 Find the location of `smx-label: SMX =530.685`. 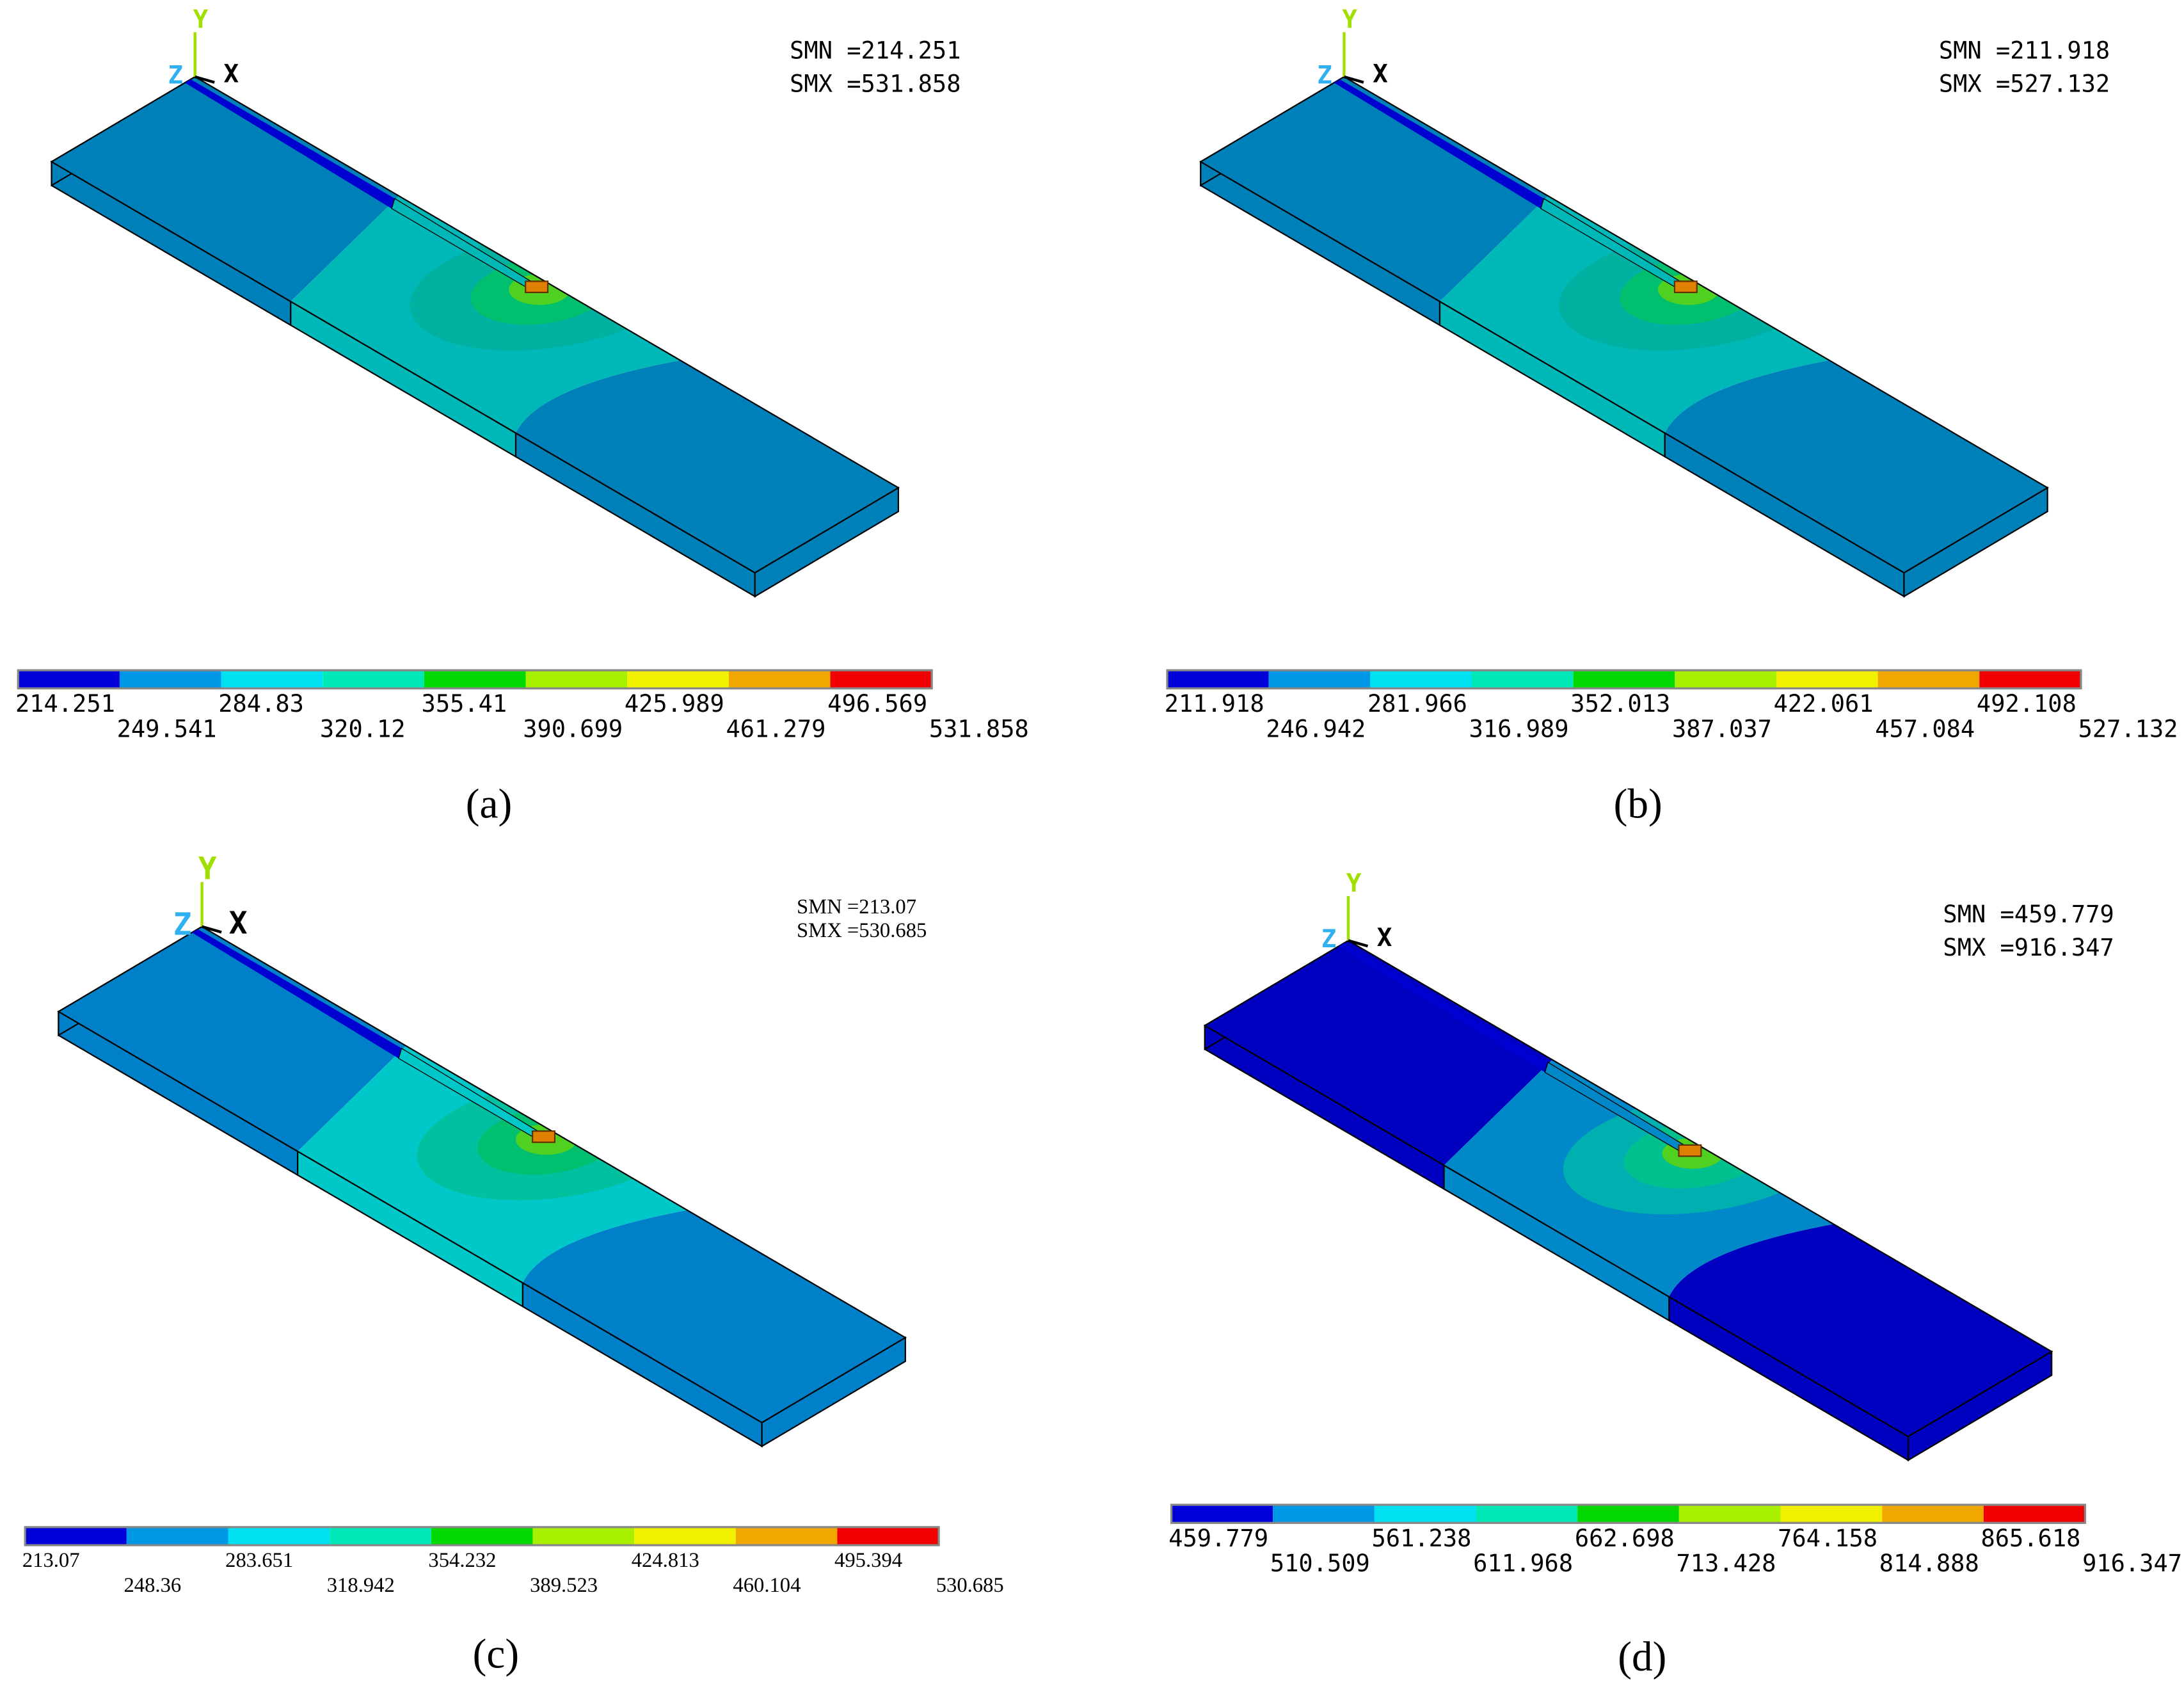

smx-label: SMX =530.685 is located at coordinates (862, 930).